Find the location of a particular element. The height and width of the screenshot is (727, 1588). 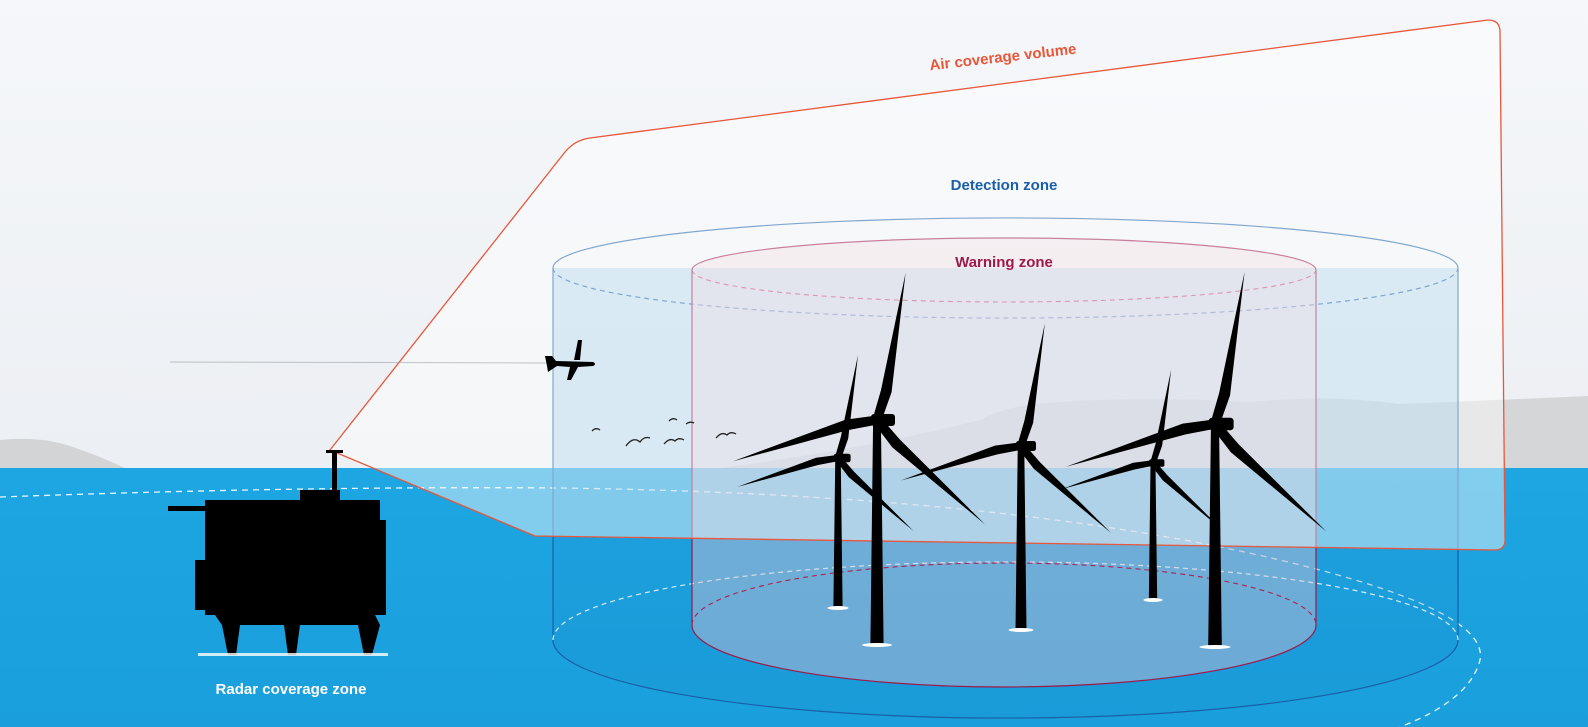

radar-mast is located at coordinates (334, 477).